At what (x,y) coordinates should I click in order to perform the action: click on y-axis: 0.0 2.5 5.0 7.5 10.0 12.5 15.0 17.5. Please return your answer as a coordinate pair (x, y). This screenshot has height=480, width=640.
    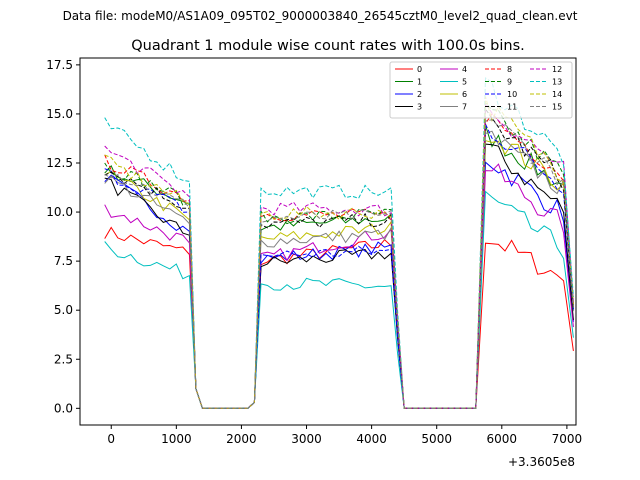
    Looking at the image, I should click on (63, 236).